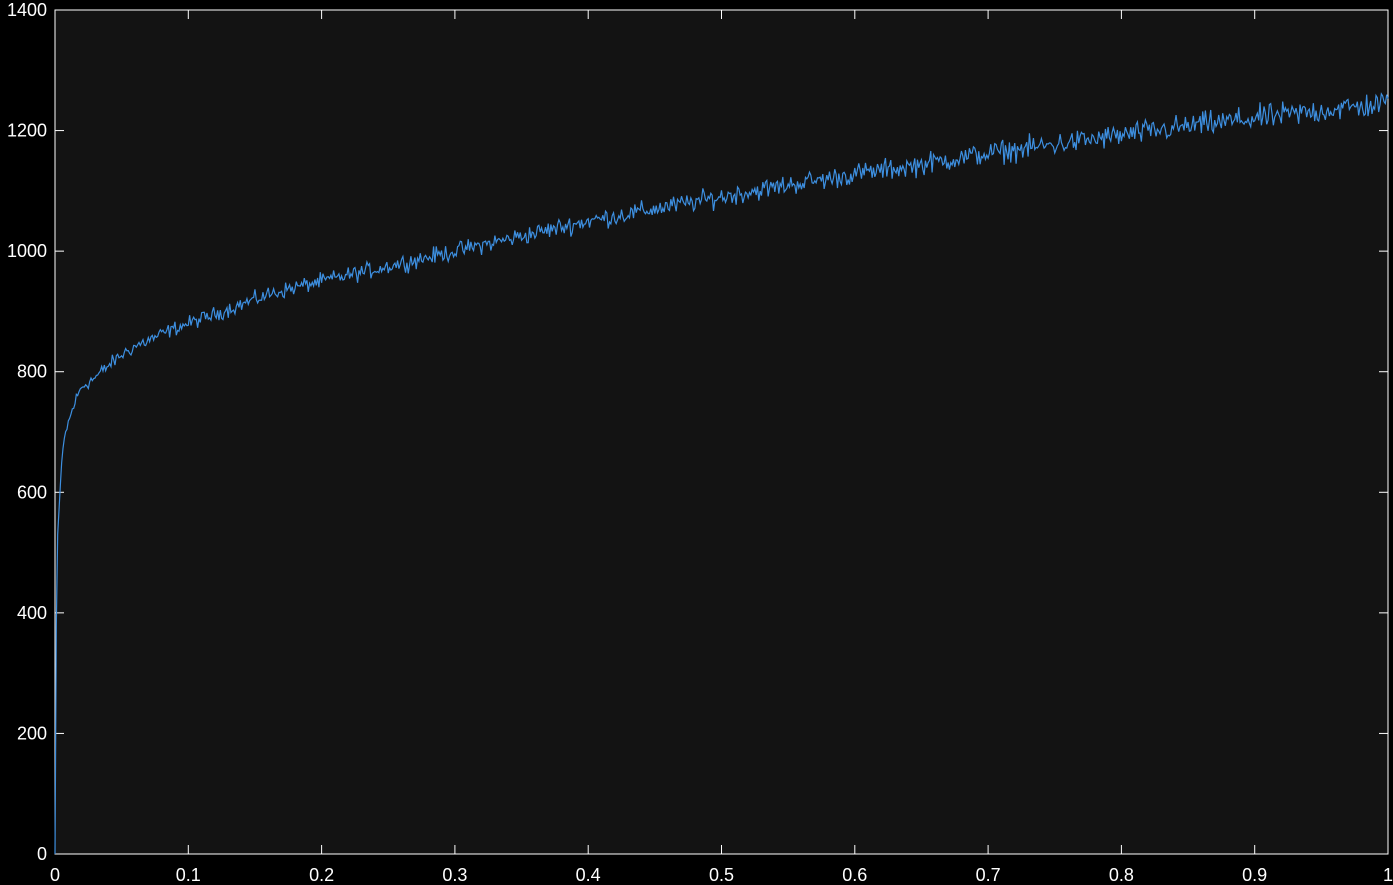  What do you see at coordinates (32, 492) in the screenshot?
I see `y-tick-label: 600` at bounding box center [32, 492].